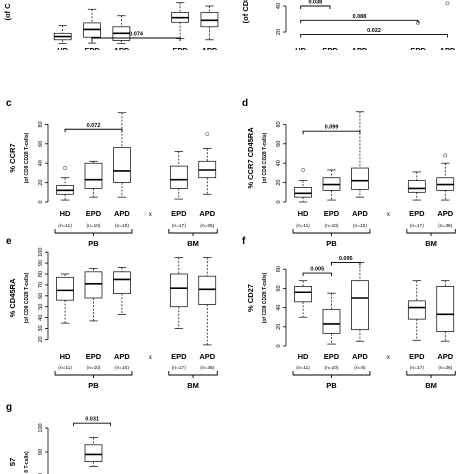 Image resolution: width=474 pixels, height=474 pixels. I want to click on box-c-3: EPD (n=17), so click(178, 190).